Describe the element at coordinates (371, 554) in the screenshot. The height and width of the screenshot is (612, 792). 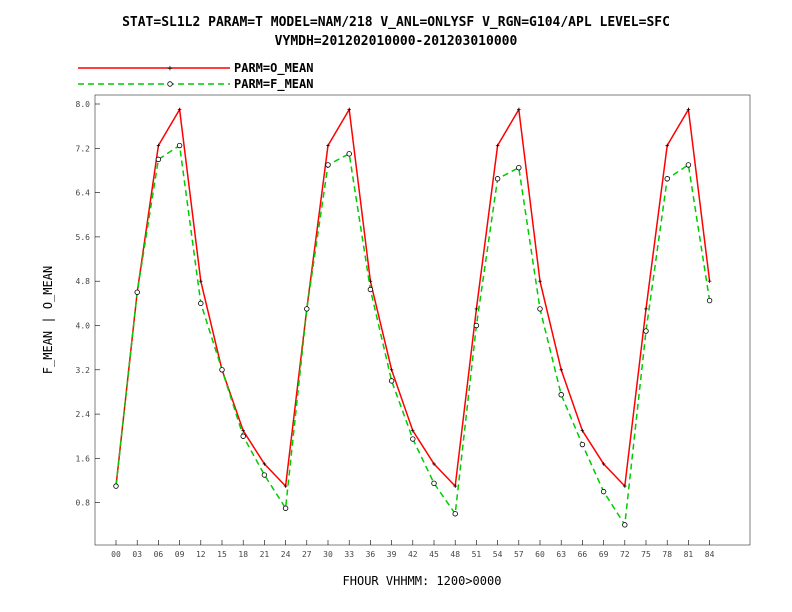
I see `x-tick-label: 36` at that location.